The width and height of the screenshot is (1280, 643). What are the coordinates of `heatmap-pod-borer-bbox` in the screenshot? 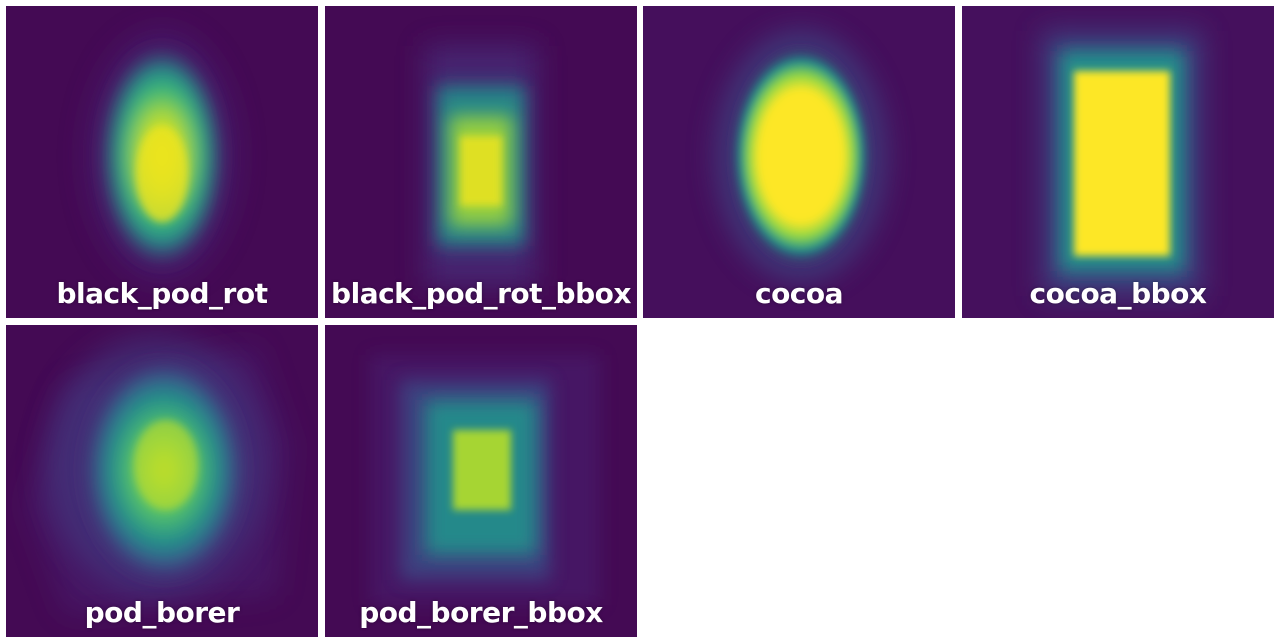 It's located at (485, 480).